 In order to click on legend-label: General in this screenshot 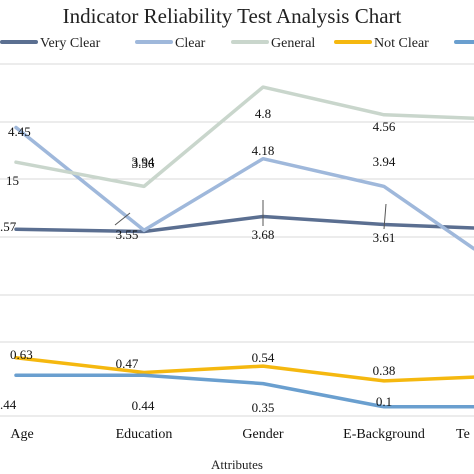, I will do `click(293, 43)`.